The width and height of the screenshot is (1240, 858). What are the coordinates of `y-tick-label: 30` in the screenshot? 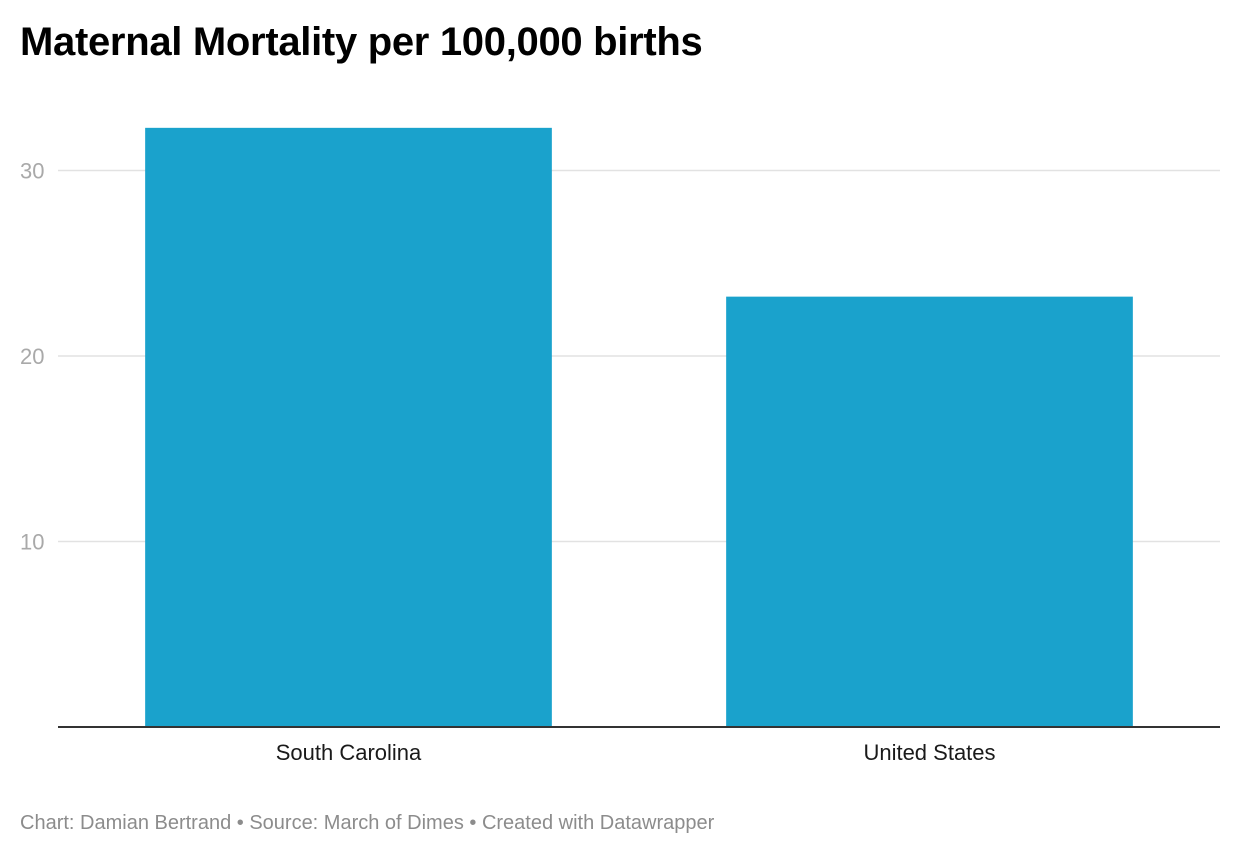 It's located at (32, 171).